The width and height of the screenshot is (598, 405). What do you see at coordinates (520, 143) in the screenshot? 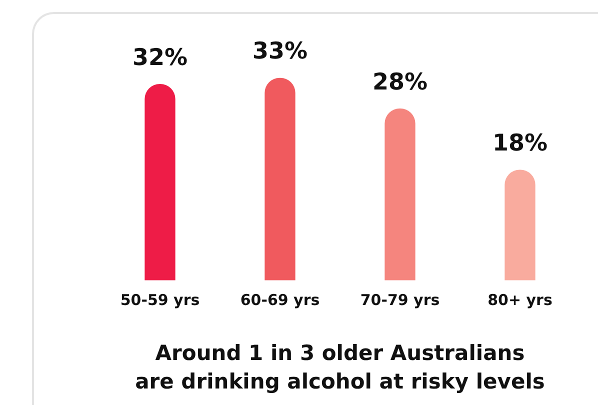
I see `data-label: 18%` at bounding box center [520, 143].